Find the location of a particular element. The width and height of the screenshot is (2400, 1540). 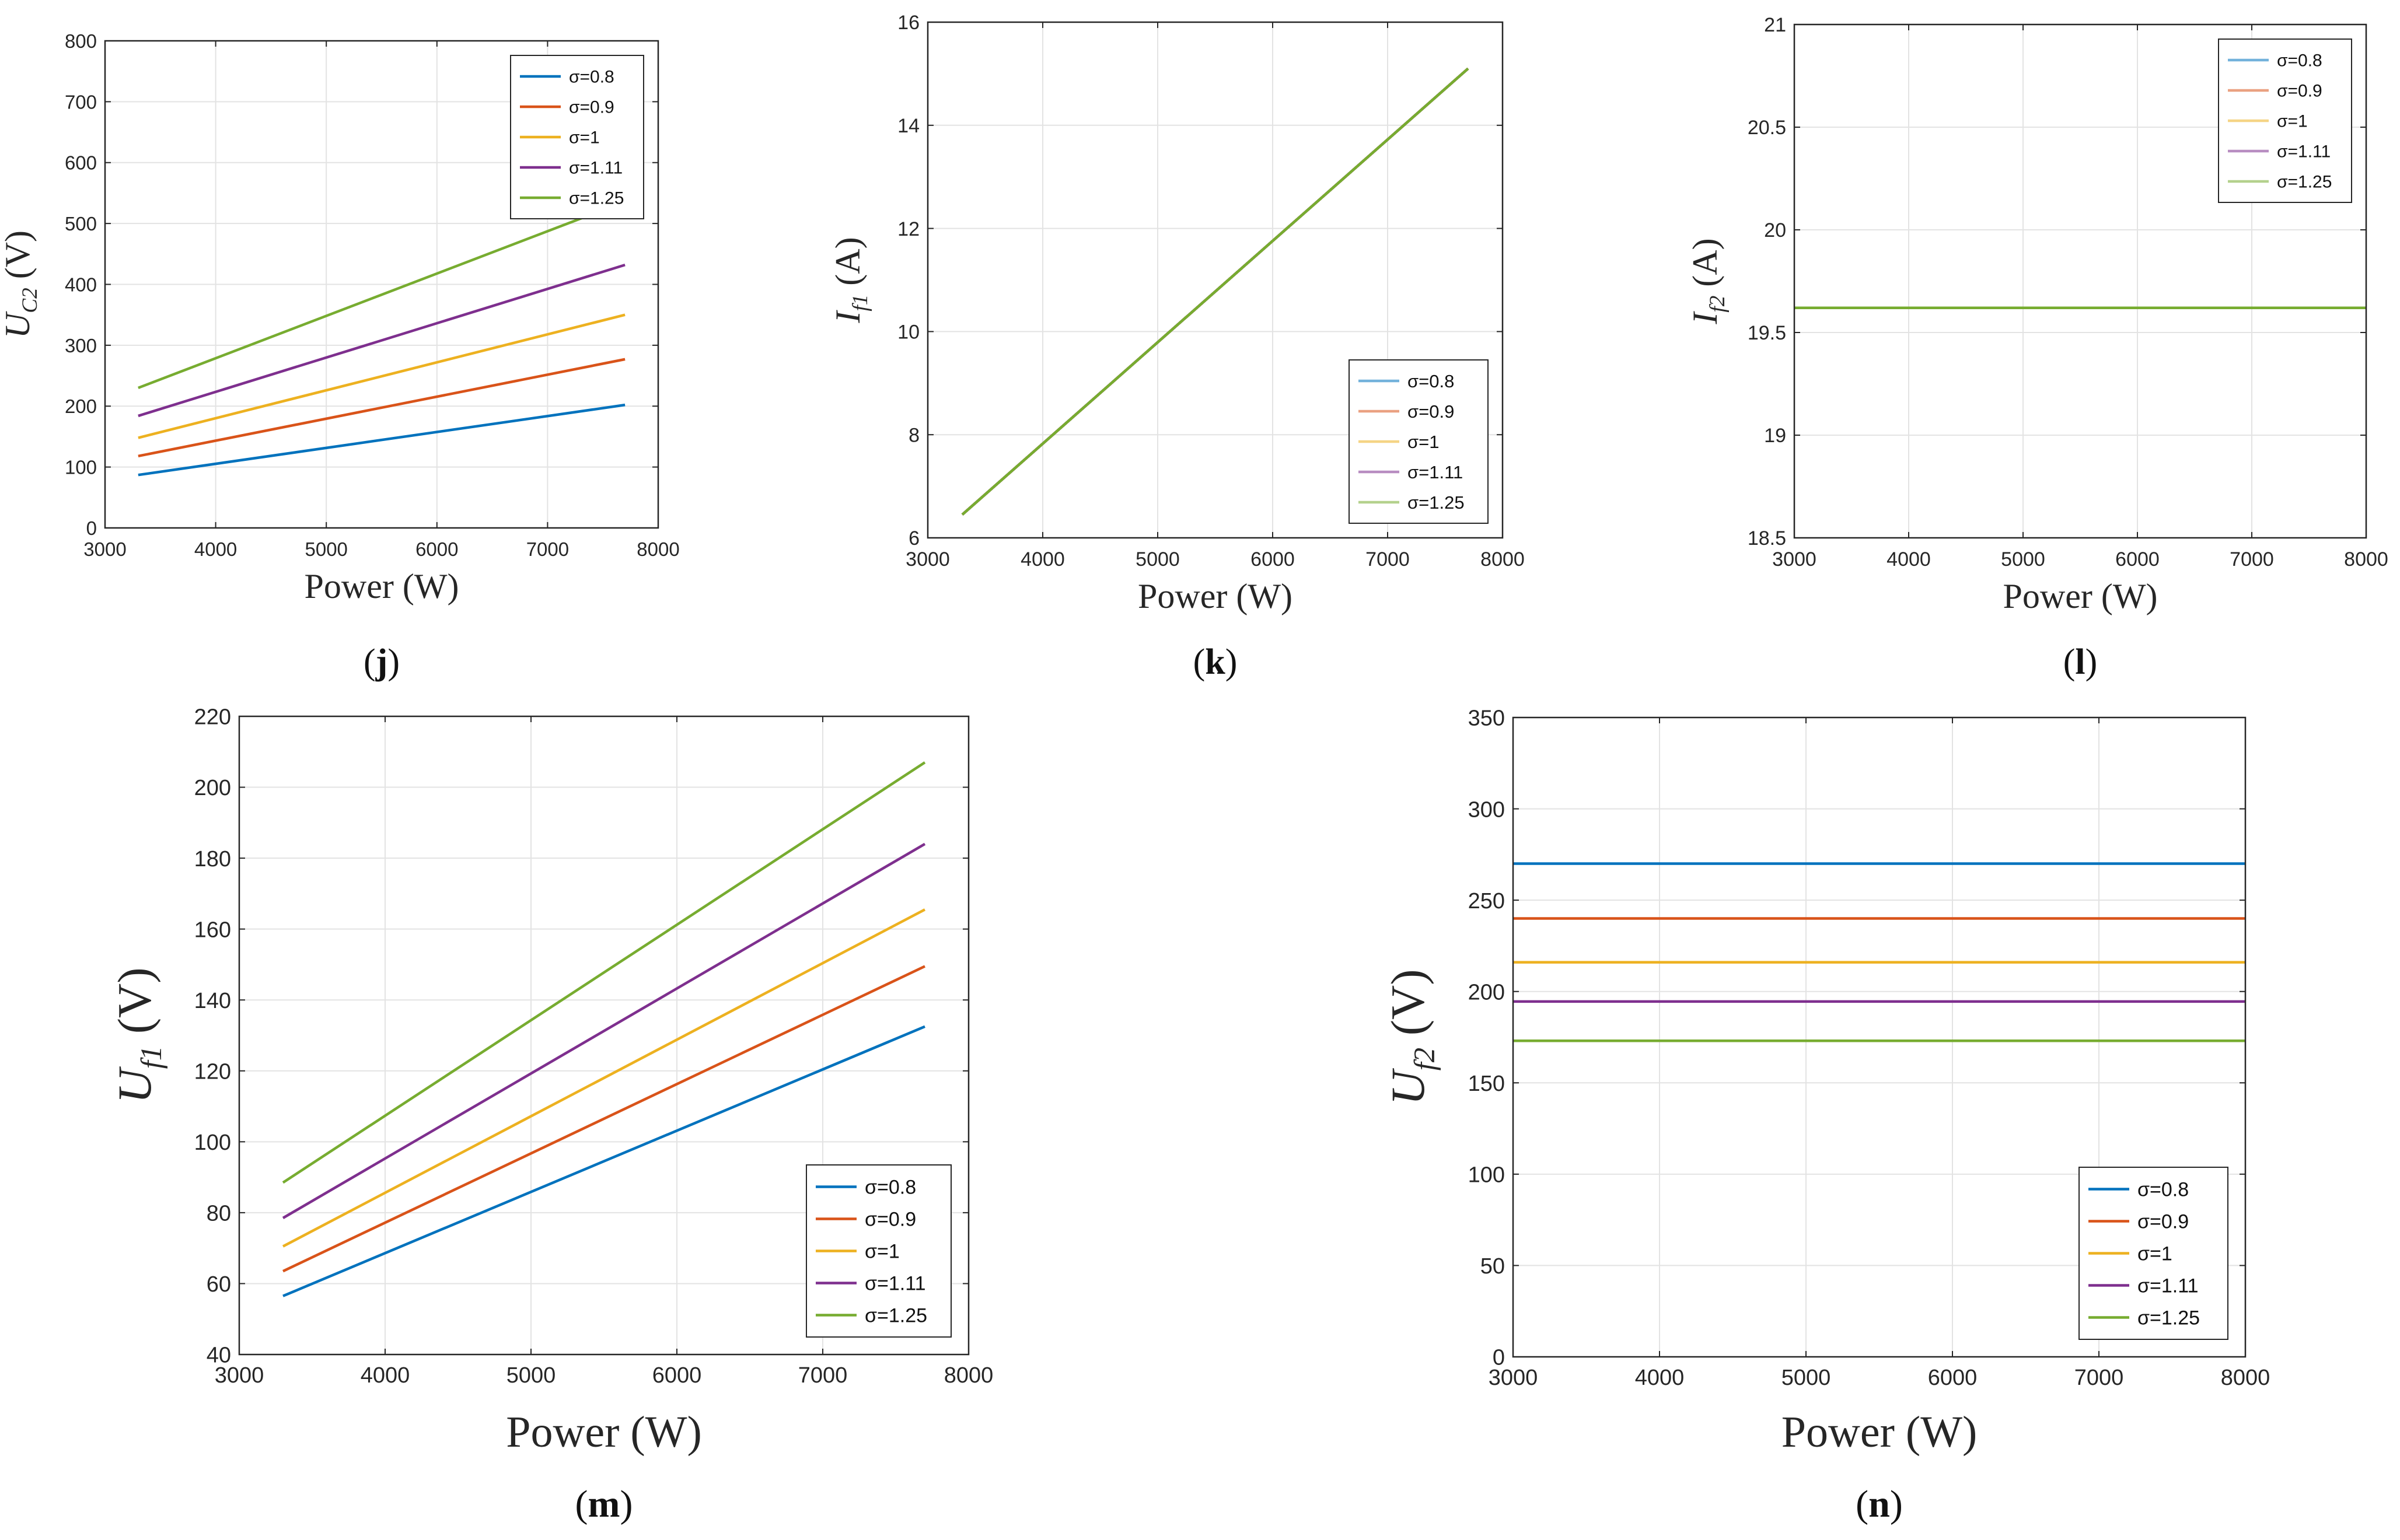

panel-label-letter: m is located at coordinates (604, 1504).